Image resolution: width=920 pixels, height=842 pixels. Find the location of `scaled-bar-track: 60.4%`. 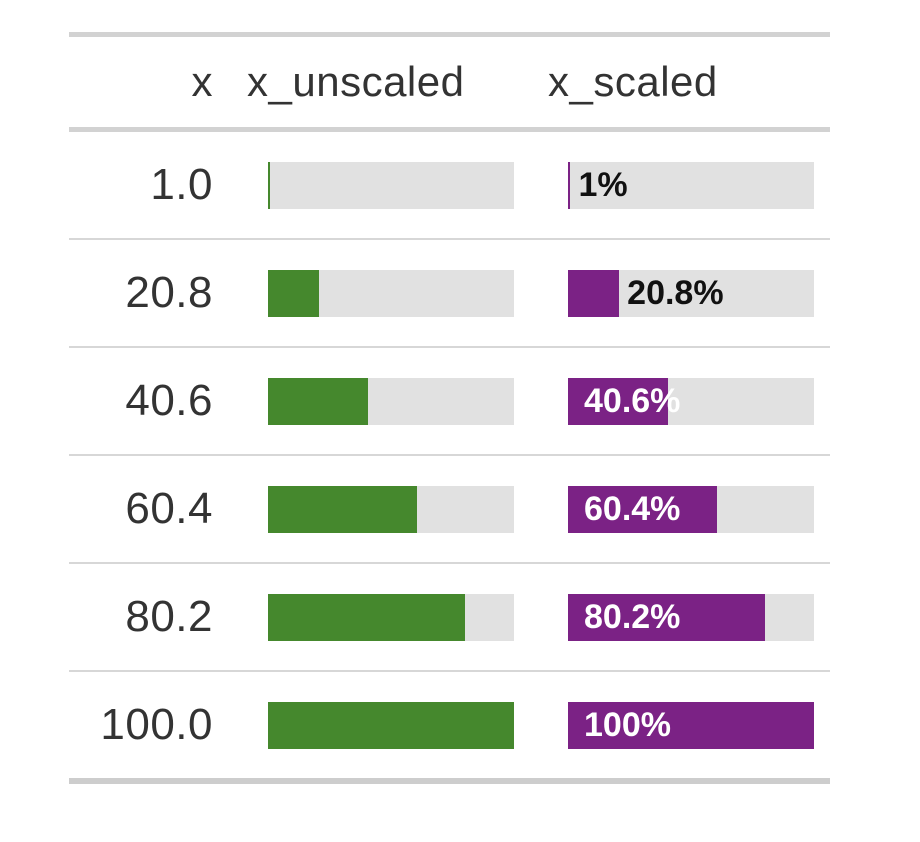

scaled-bar-track: 60.4% is located at coordinates (691, 509).